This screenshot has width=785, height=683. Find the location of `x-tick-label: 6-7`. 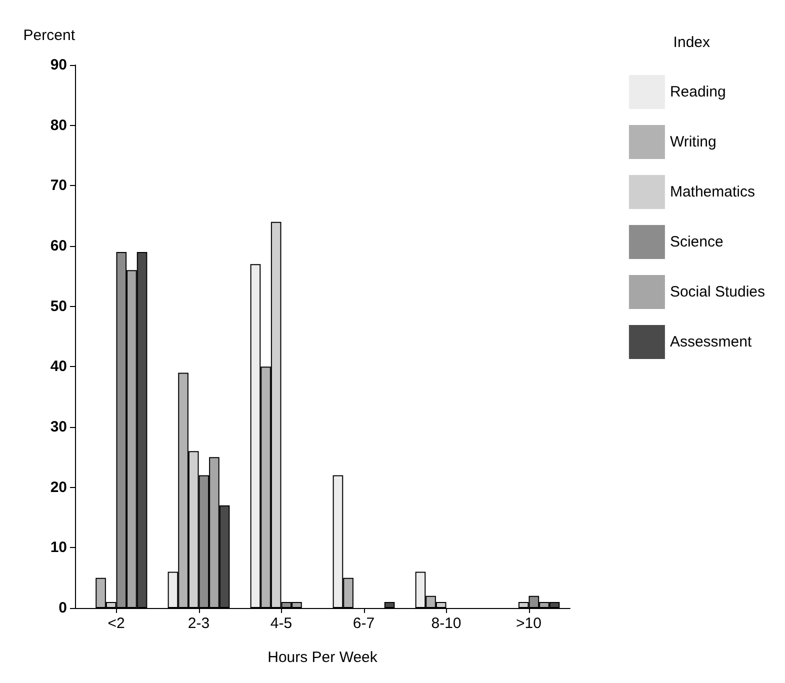

x-tick-label: 6-7 is located at coordinates (363, 623).